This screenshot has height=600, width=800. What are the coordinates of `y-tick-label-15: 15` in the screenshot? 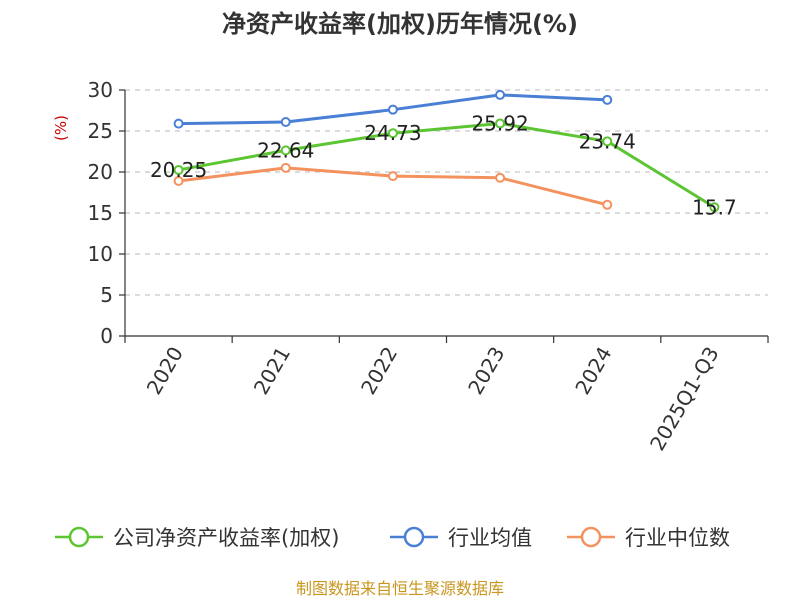 It's located at (100, 213).